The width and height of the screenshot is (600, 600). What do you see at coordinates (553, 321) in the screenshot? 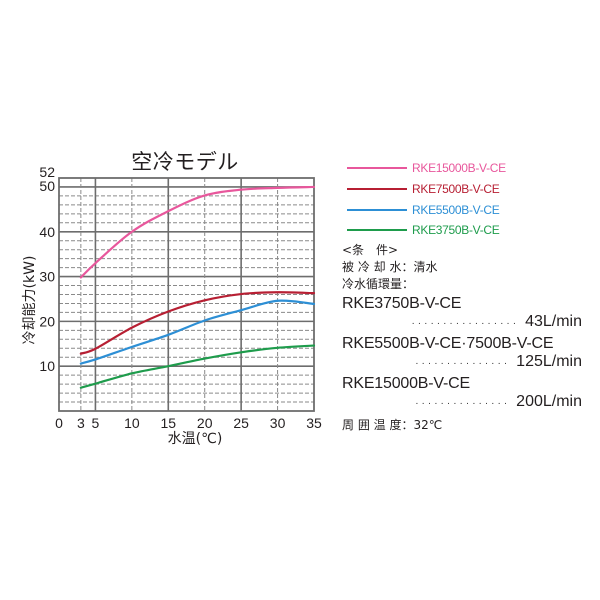
I see `flow-value: 43L/min` at bounding box center [553, 321].